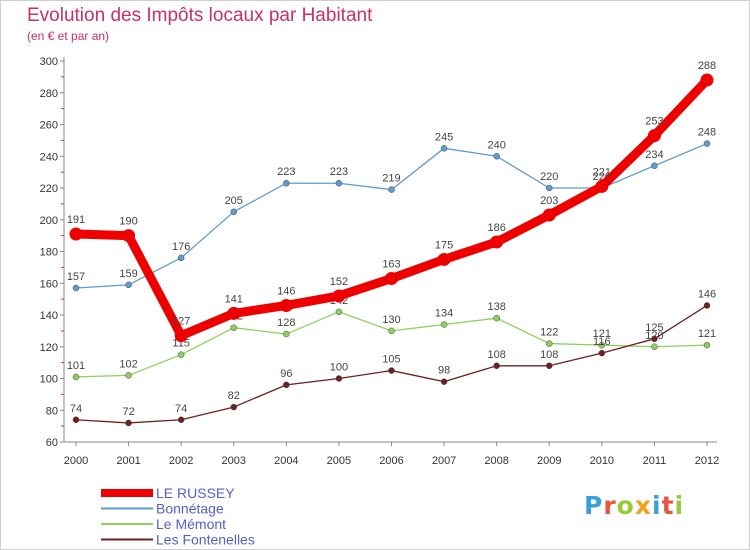 The width and height of the screenshot is (750, 550). I want to click on data-label-les-fontenelles: 116, so click(602, 342).